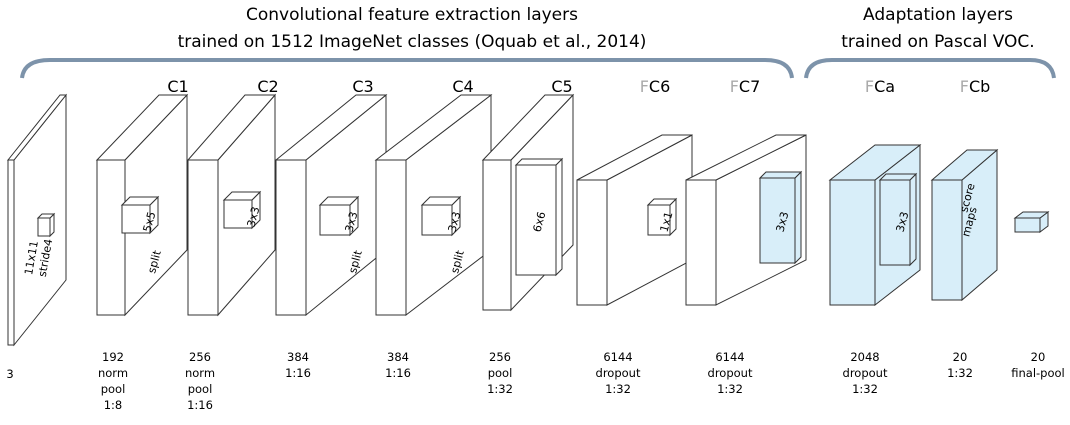  I want to click on layer-name-main: C3, so click(362, 86).